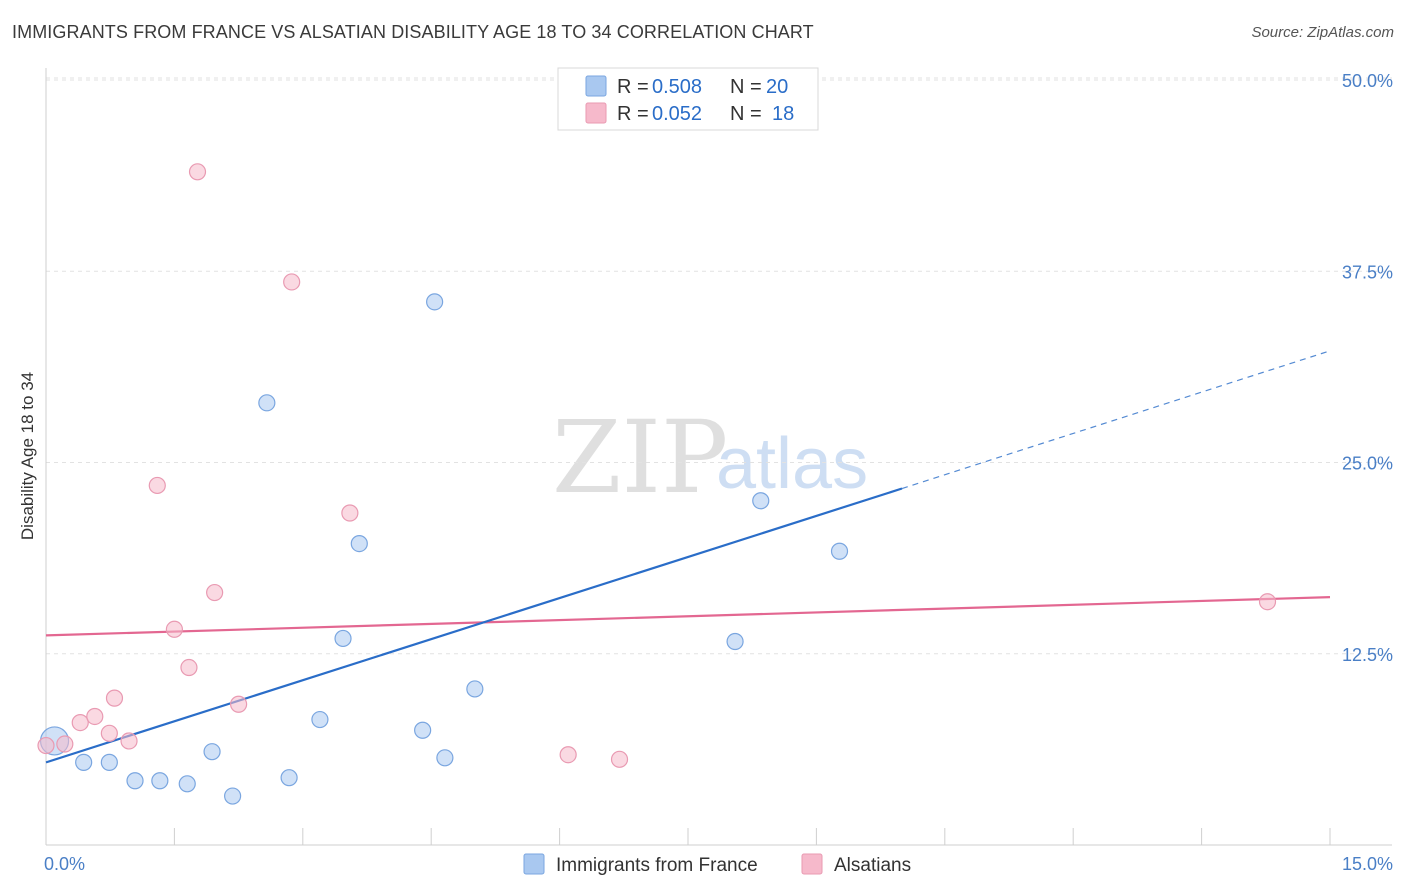 Image resolution: width=1406 pixels, height=892 pixels. Describe the element at coordinates (596, 113) in the screenshot. I see `legend-swatch-pink` at that location.